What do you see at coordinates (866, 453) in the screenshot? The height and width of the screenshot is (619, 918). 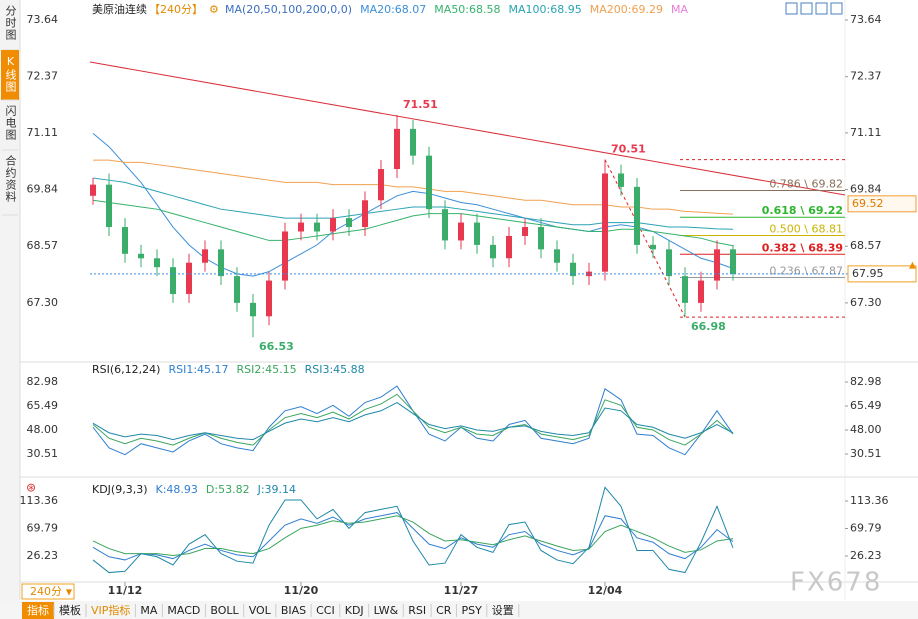 I see `y-tick-label-right: 30.51` at bounding box center [866, 453].